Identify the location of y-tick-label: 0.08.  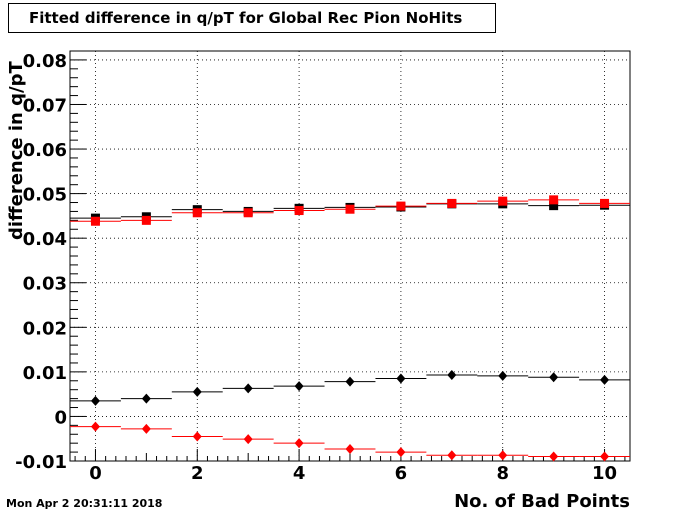
(45, 61).